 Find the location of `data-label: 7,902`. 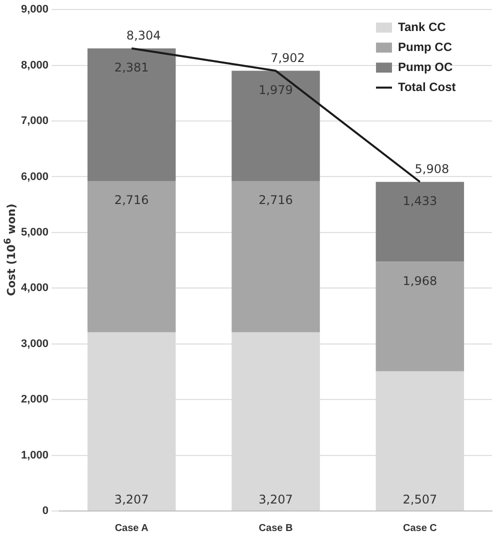

data-label: 7,902 is located at coordinates (287, 57).